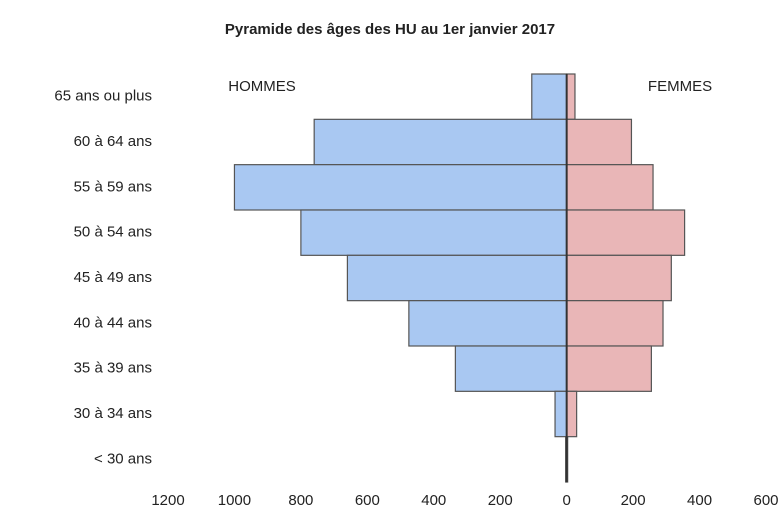  What do you see at coordinates (234, 500) in the screenshot?
I see `x-tick-label: 1000` at bounding box center [234, 500].